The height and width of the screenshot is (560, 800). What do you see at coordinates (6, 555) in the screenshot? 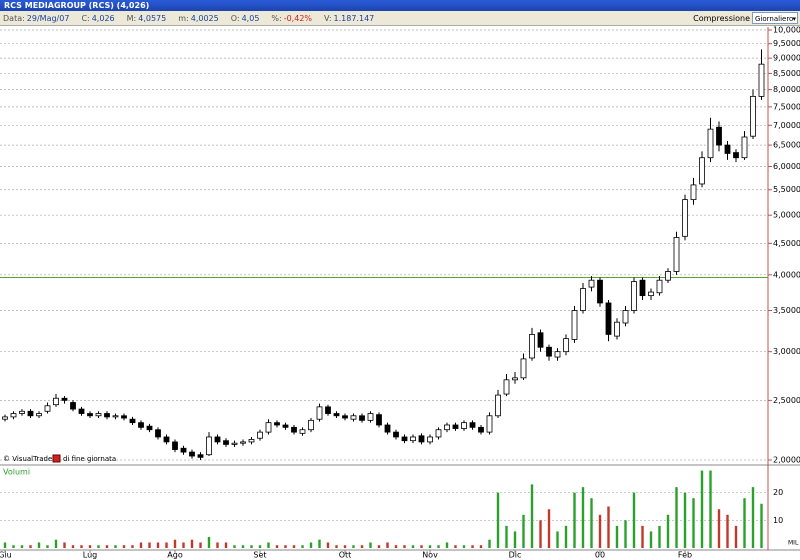
I see `x-tick-label: Giu` at bounding box center [6, 555].